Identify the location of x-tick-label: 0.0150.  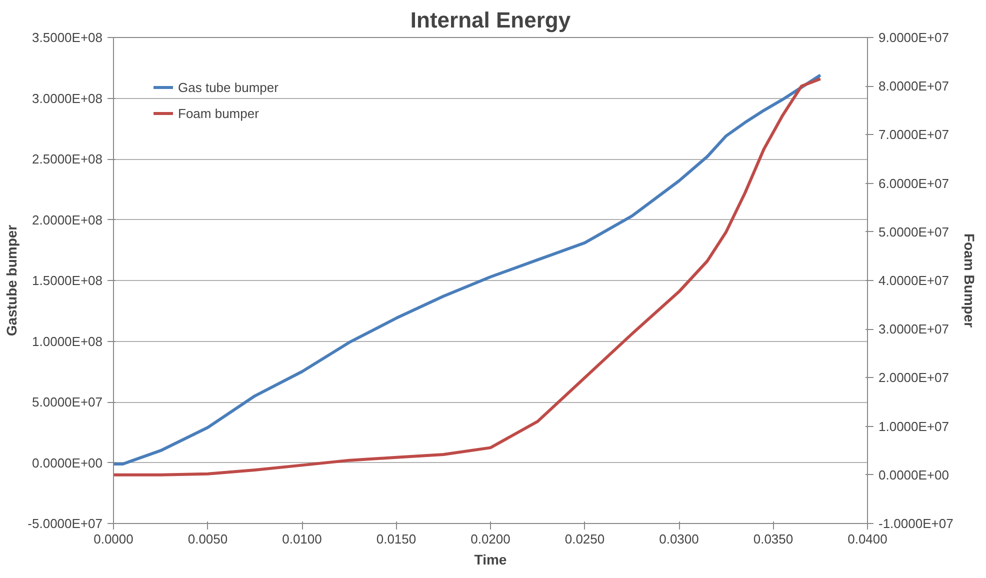
(396, 539).